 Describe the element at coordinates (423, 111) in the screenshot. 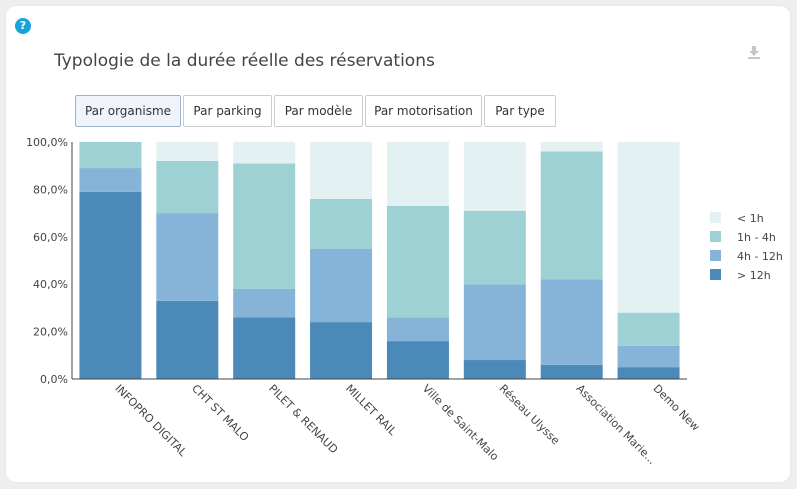

I see `tab-par-motorisation: Par motorisation` at that location.